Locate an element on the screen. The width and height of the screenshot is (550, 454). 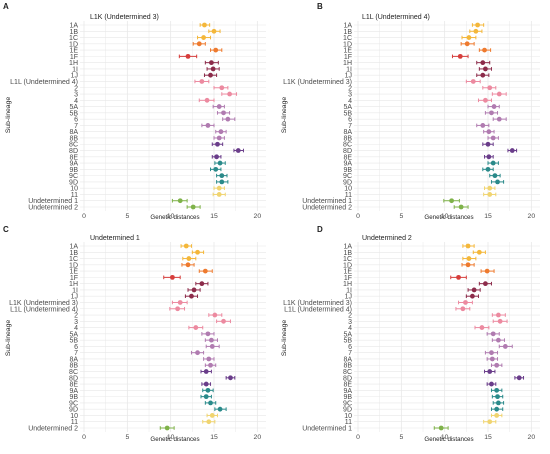
category-label: 9D is located at coordinates (73, 410).